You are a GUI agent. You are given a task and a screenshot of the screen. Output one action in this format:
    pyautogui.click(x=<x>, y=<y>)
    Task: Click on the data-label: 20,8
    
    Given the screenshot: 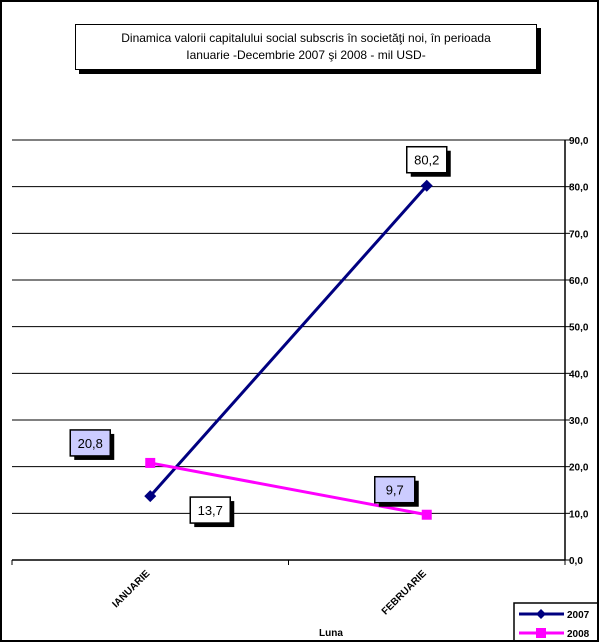 What is the action you would take?
    pyautogui.click(x=90, y=443)
    